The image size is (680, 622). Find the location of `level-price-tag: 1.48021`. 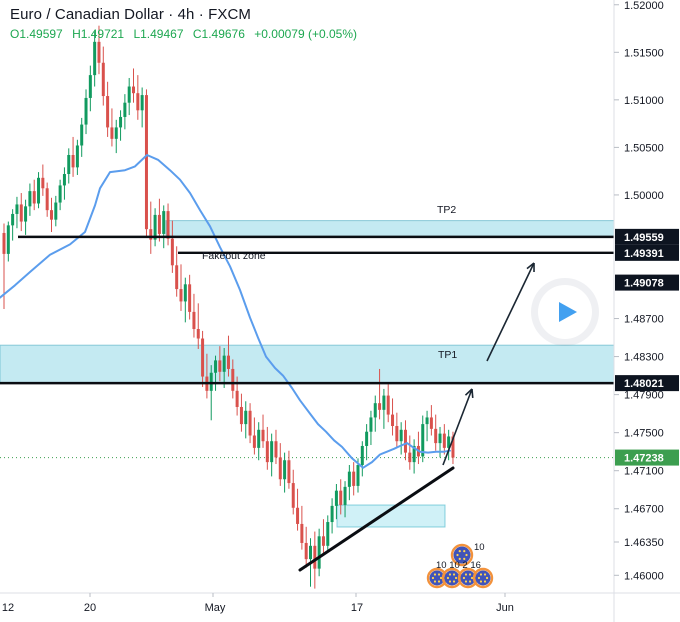

level-price-tag: 1.48021 is located at coordinates (647, 383).